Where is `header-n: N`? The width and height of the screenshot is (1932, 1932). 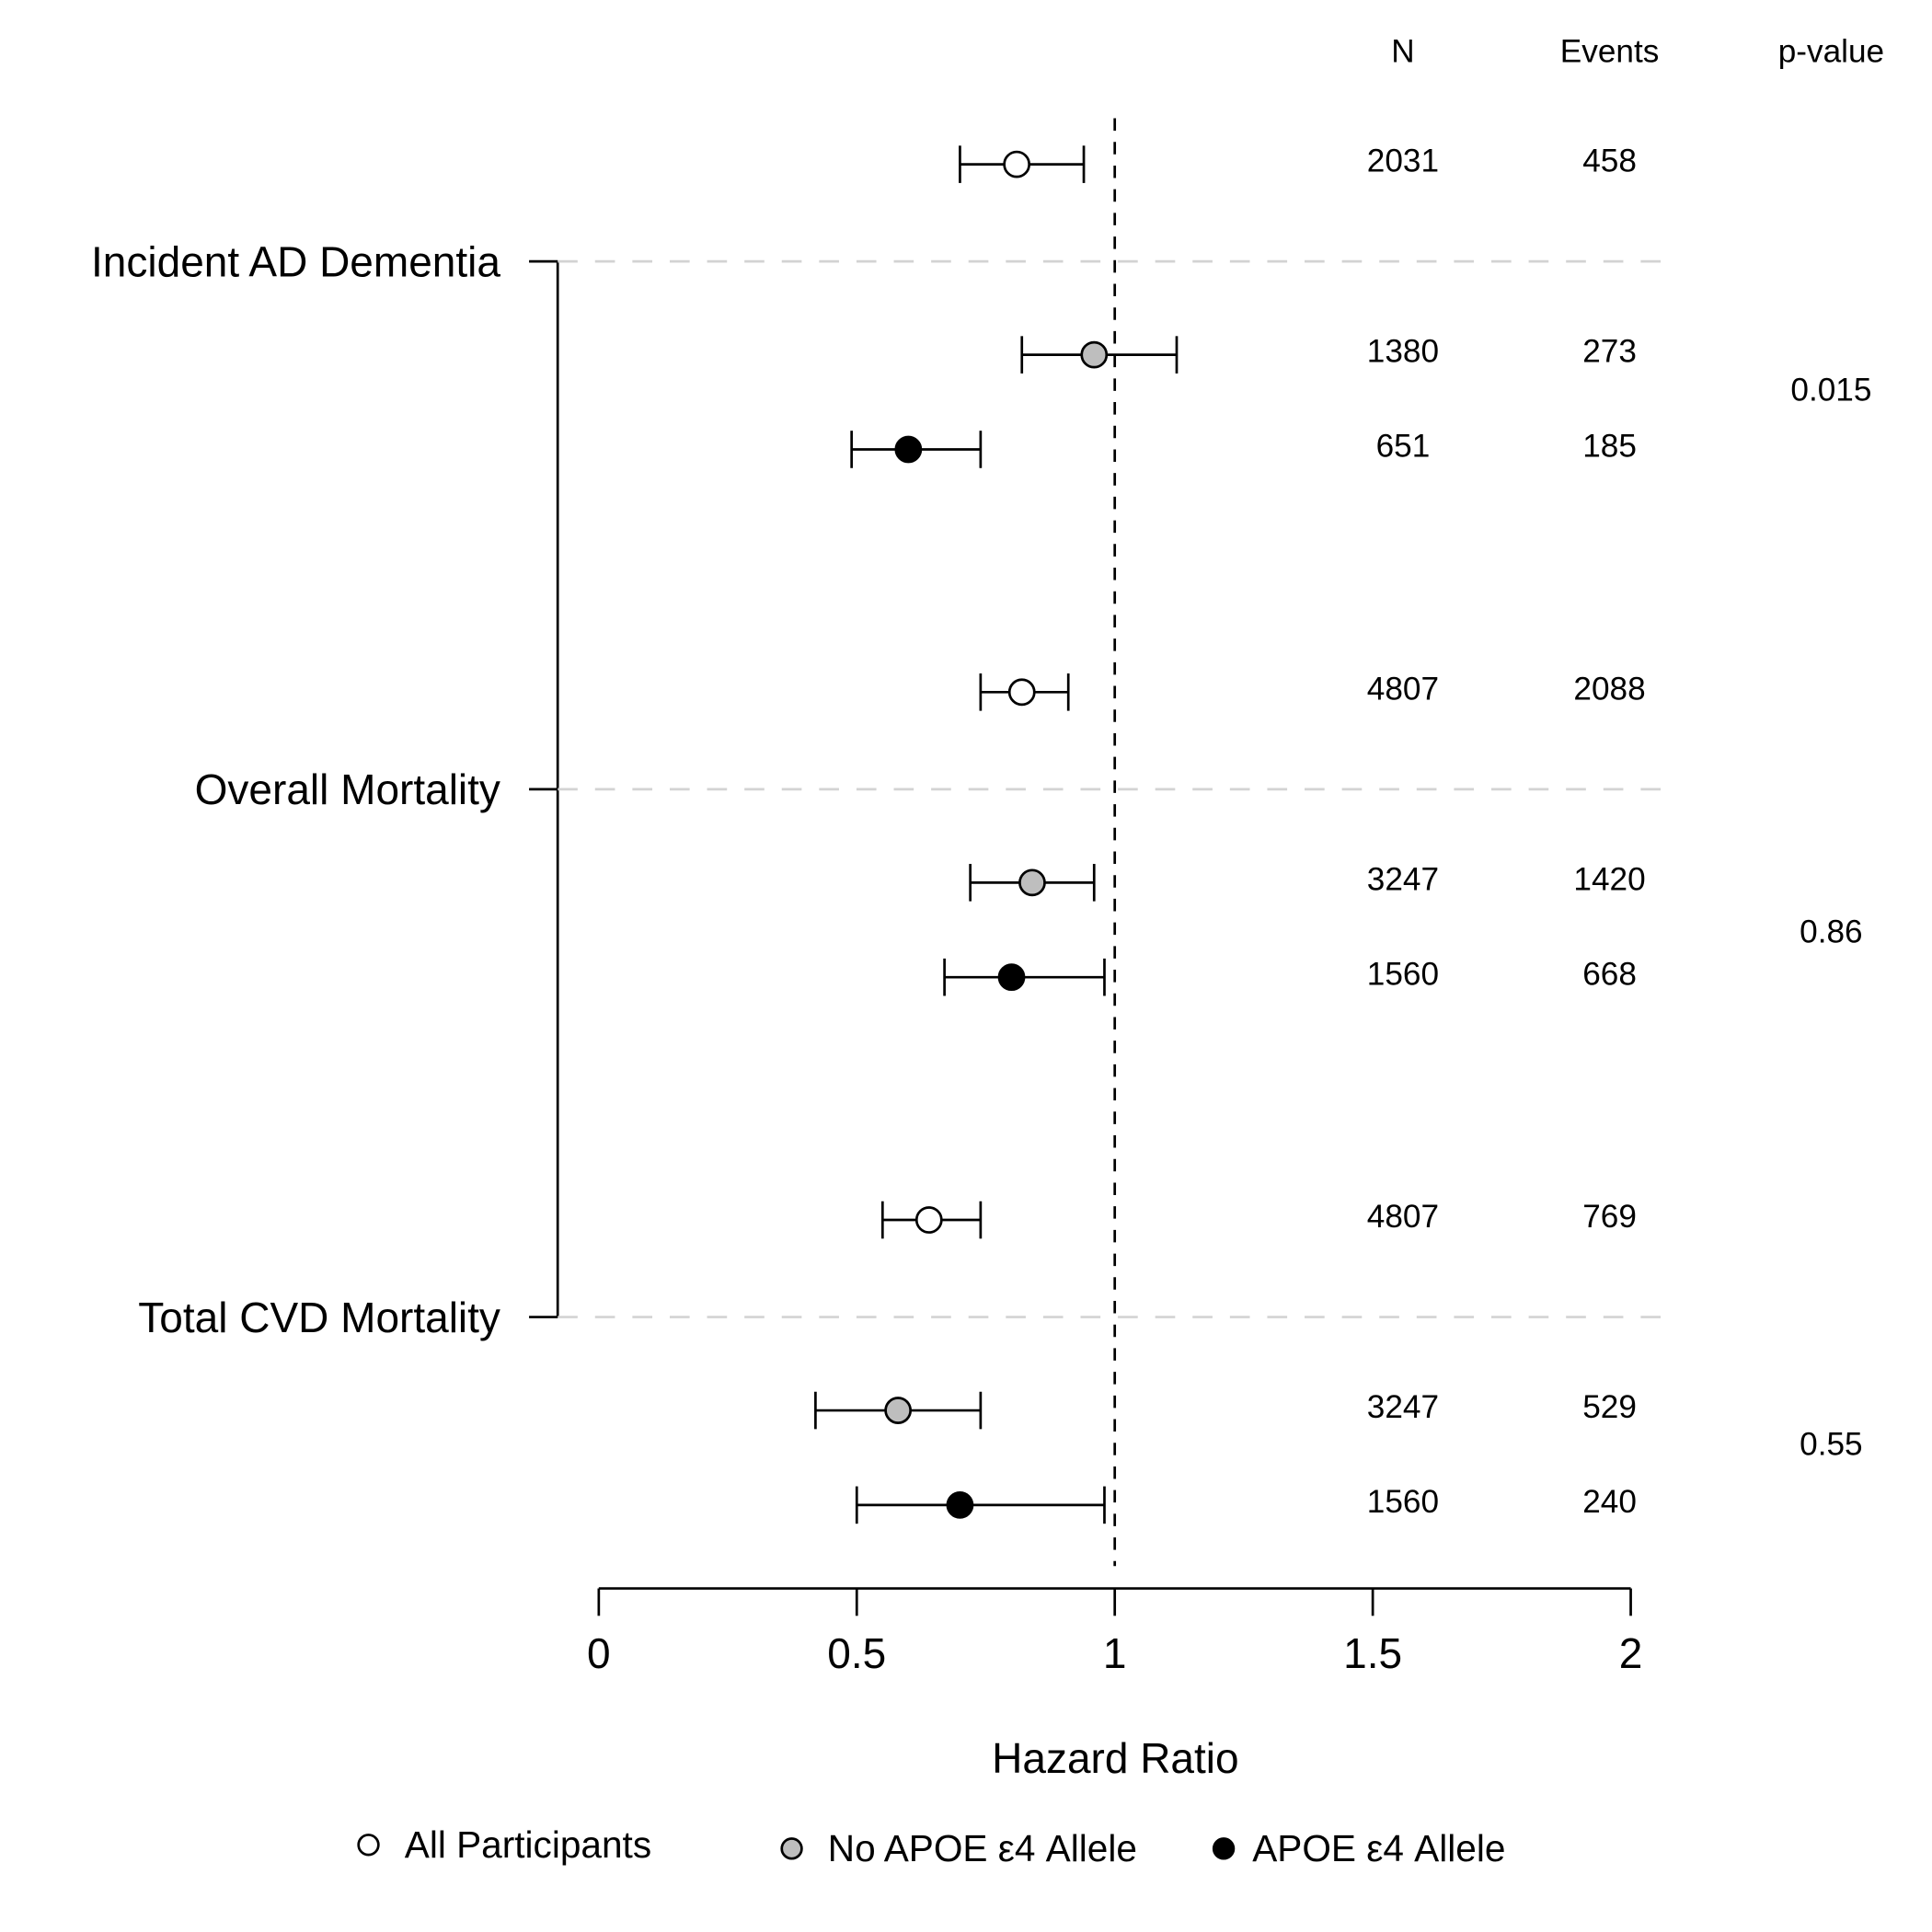 header-n: N is located at coordinates (1402, 52).